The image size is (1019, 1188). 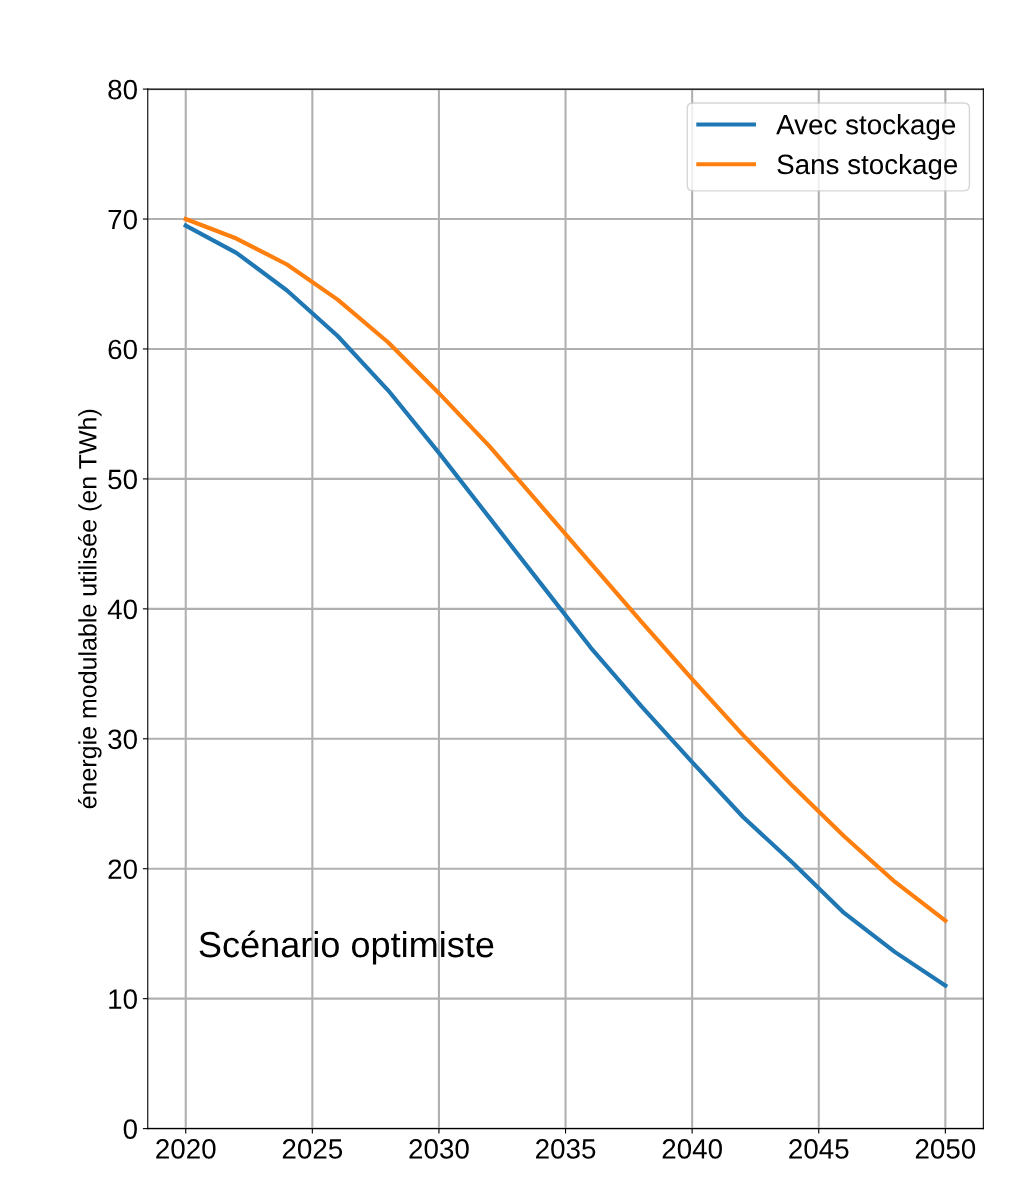 What do you see at coordinates (122, 349) in the screenshot?
I see `y-tick-label: 60` at bounding box center [122, 349].